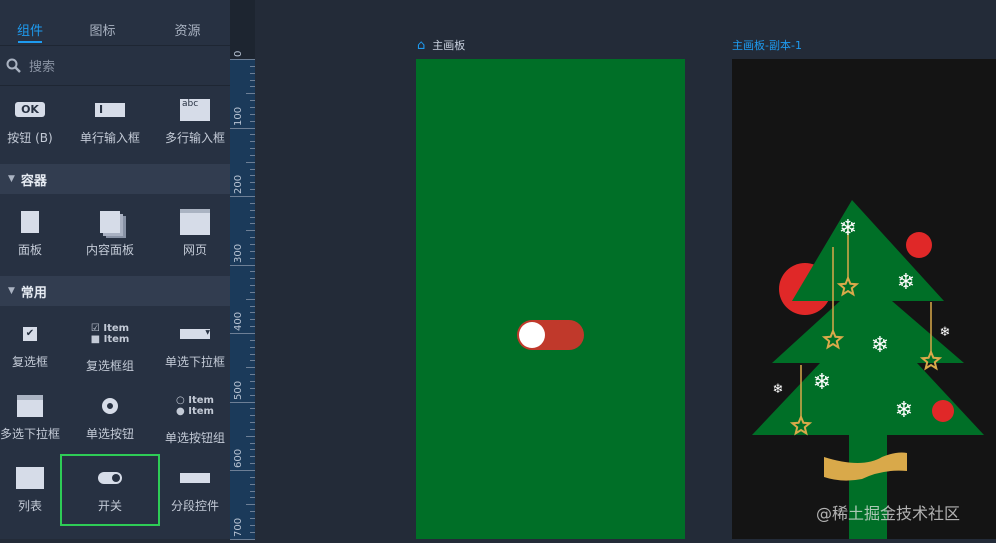  Describe the element at coordinates (33, 181) in the screenshot. I see `section-title: 容器` at that location.